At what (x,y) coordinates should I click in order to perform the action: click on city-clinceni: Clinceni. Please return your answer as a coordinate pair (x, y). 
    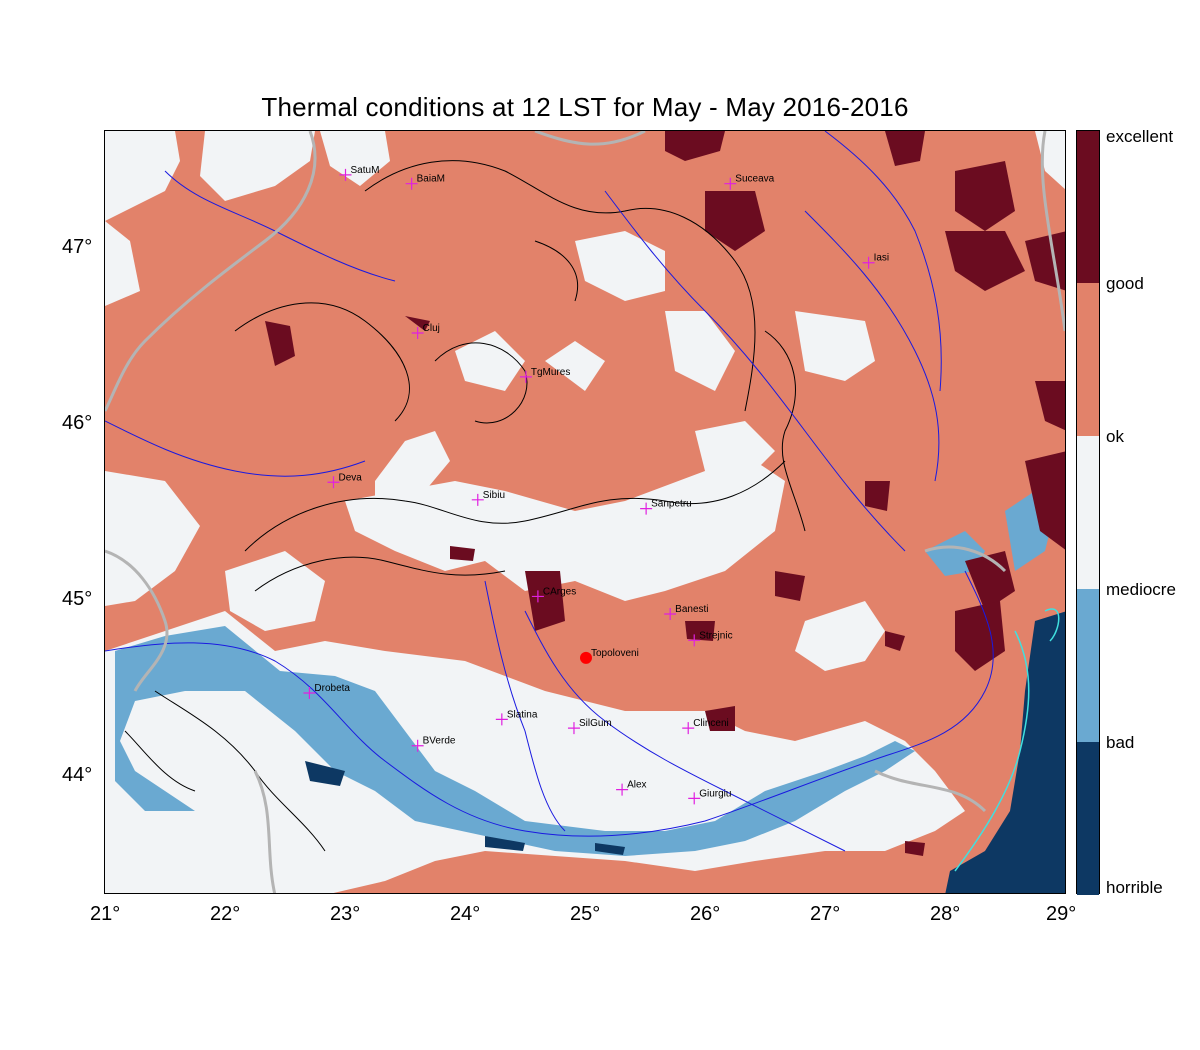
    Looking at the image, I should click on (705, 726).